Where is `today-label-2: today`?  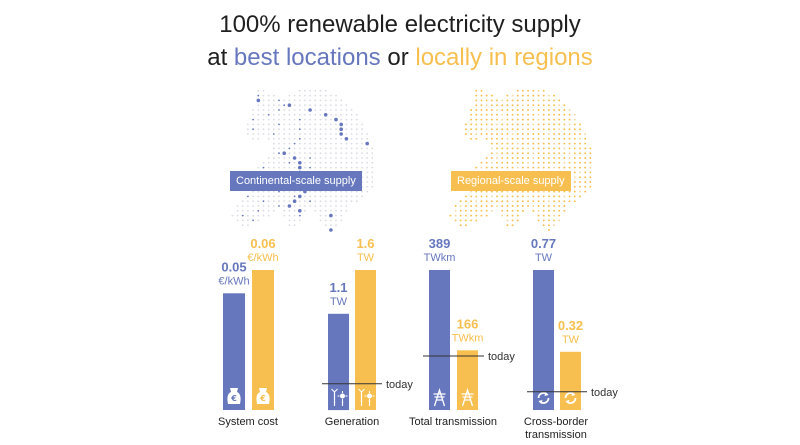
today-label-2: today is located at coordinates (501, 357).